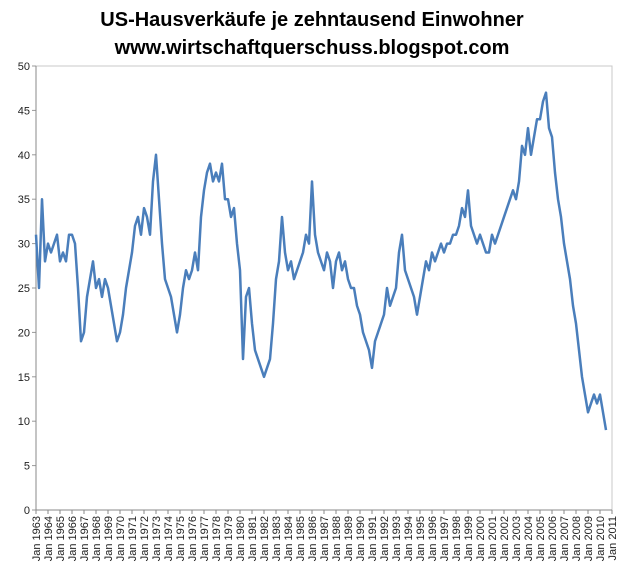 The height and width of the screenshot is (582, 623). Describe the element at coordinates (24, 422) in the screenshot. I see `y-tick-label: 10` at that location.